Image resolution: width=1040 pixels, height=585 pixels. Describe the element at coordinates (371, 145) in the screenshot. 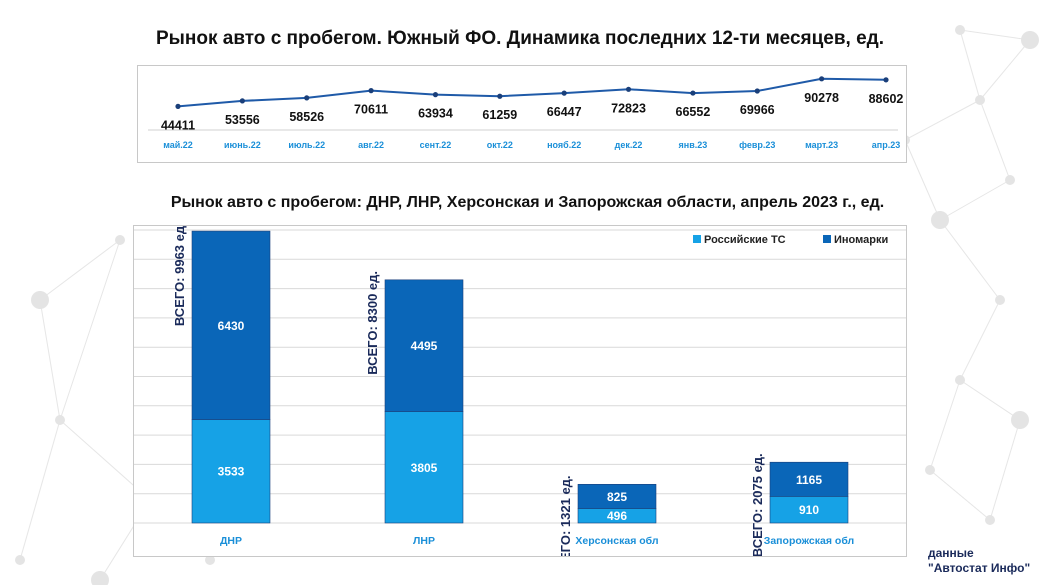

I see `line-category-label: авг.22` at that location.